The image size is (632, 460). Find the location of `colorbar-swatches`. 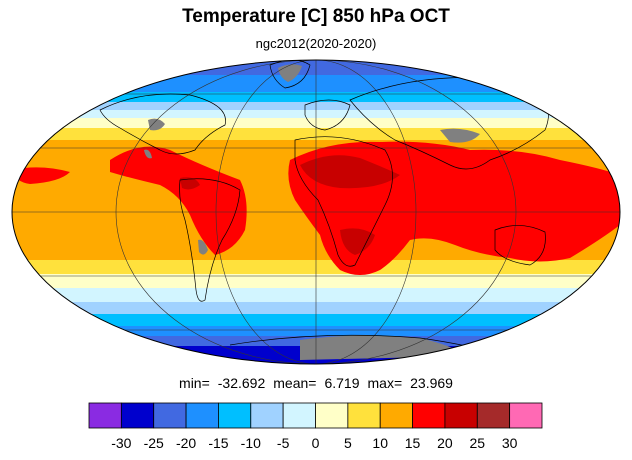

colorbar-swatches is located at coordinates (315, 415).